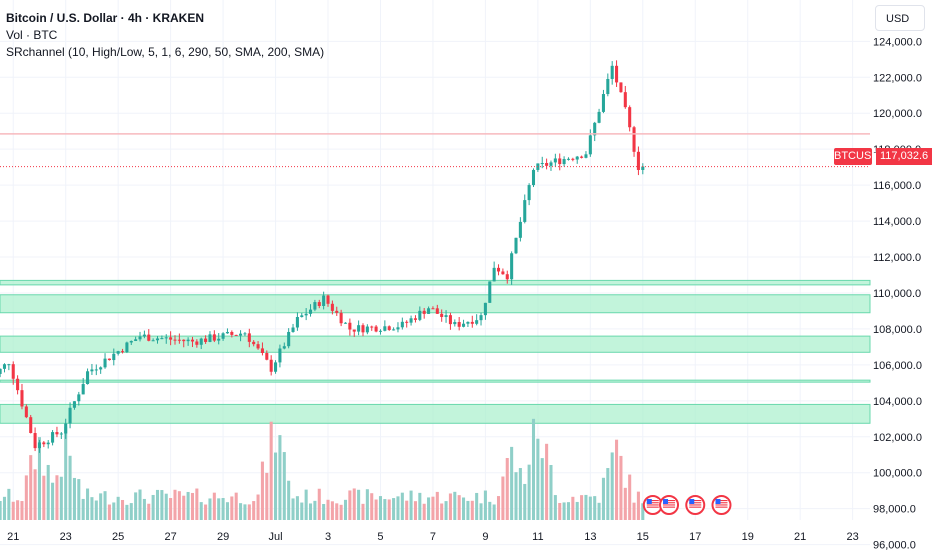 This screenshot has height=550, width=932. I want to click on time-axis: 21 23 25 27 29 Jul 3 5 7 9 11 13 15 17 19 21 23, so click(433, 537).